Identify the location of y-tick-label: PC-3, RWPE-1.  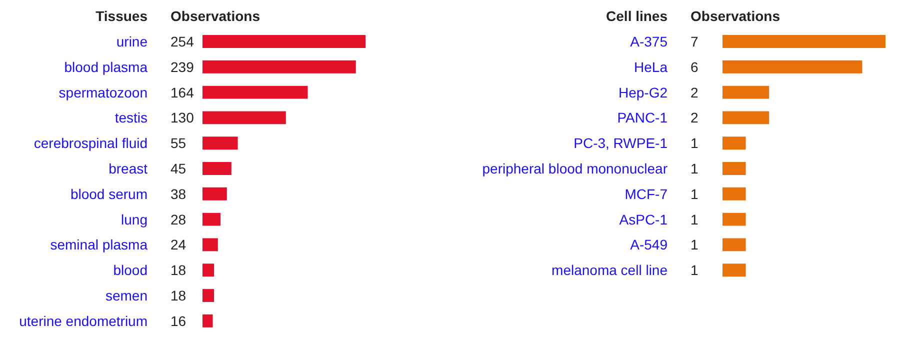
(621, 143).